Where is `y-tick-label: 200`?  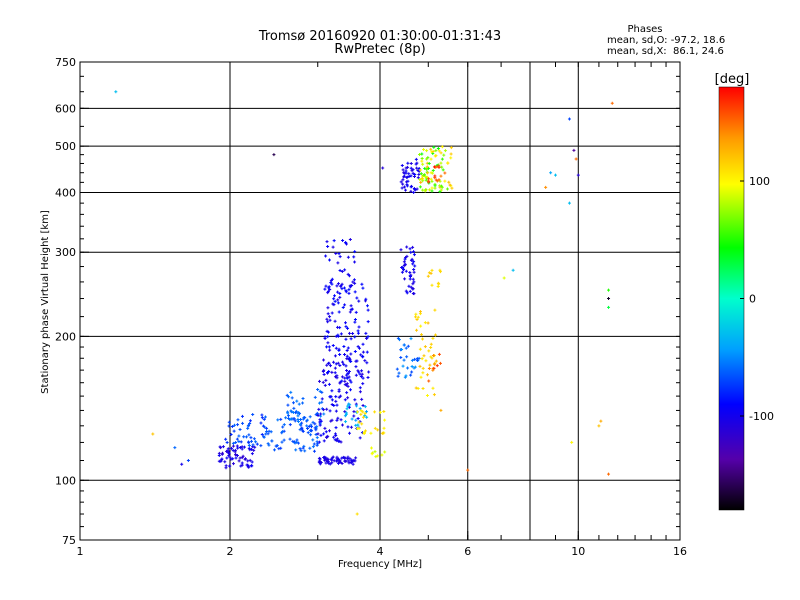
y-tick-label: 200 is located at coordinates (65, 336).